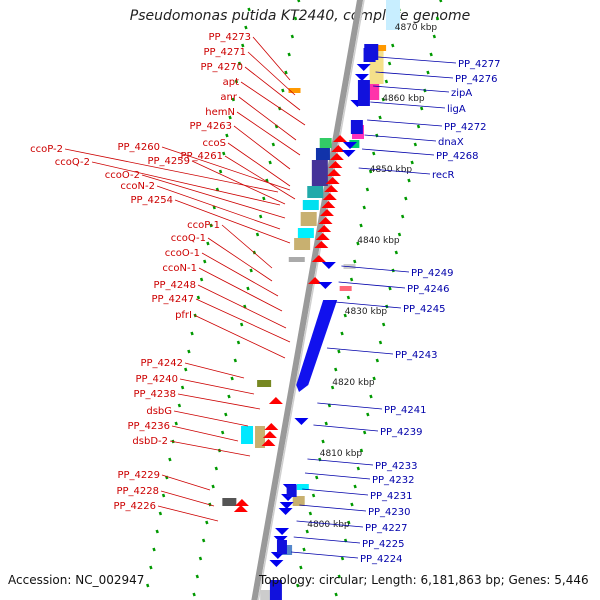 This screenshot has width=600, height=600. I want to click on left-gene-label: PP_4236, so click(148, 426).